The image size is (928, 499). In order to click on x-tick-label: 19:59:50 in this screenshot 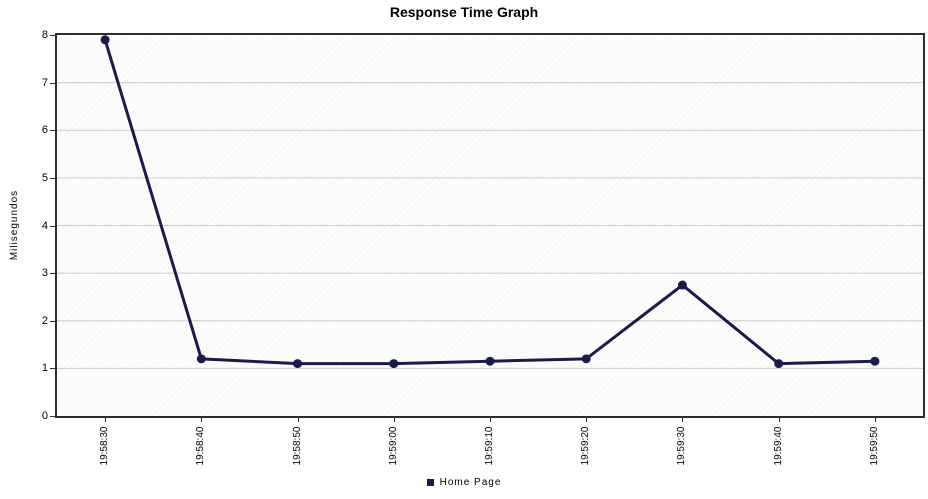, I will do `click(874, 446)`.